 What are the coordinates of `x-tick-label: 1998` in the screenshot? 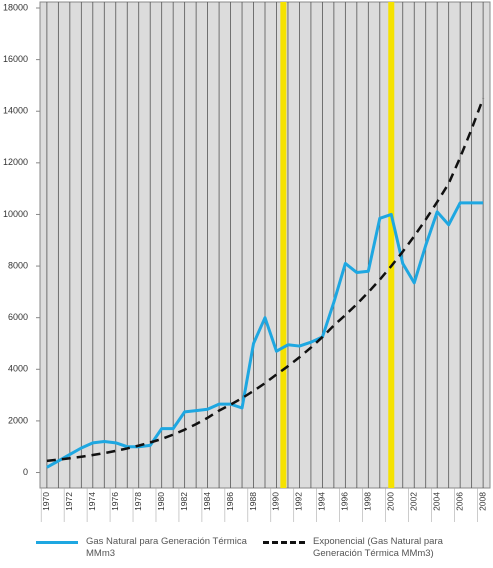 It's located at (368, 501).